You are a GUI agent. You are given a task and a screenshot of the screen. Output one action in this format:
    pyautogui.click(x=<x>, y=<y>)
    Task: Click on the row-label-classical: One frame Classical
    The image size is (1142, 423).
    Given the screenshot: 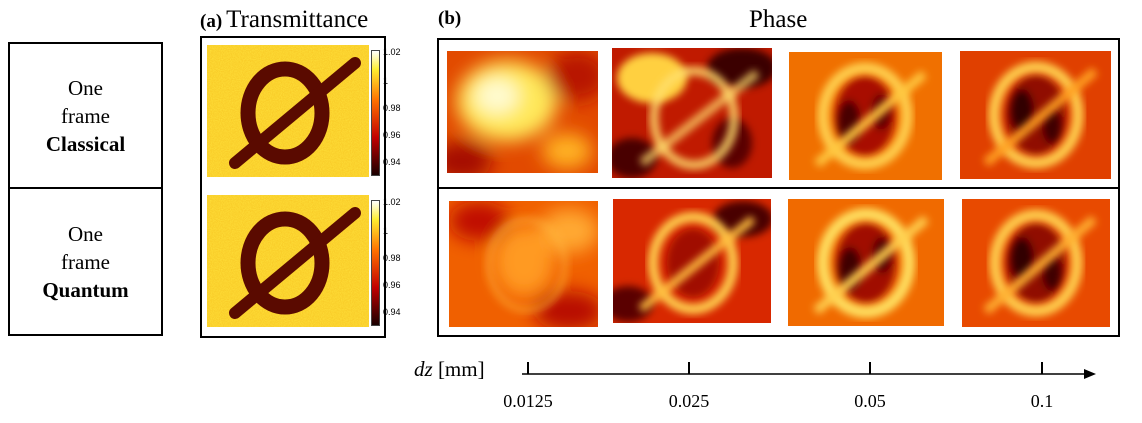 What is the action you would take?
    pyautogui.click(x=85, y=115)
    